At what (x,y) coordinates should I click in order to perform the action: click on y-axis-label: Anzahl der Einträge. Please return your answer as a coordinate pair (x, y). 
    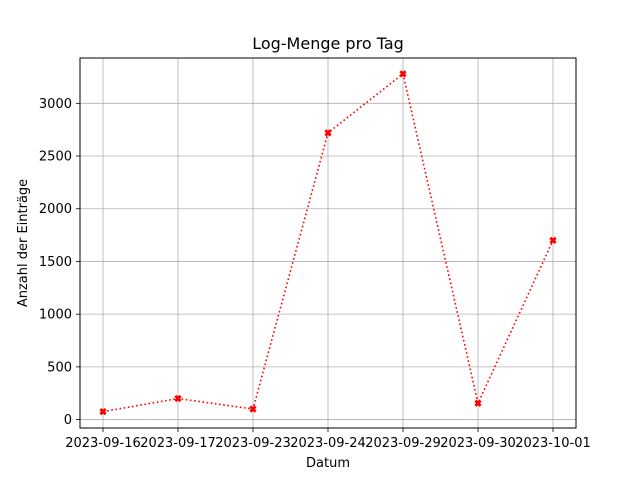
    Looking at the image, I should click on (23, 243).